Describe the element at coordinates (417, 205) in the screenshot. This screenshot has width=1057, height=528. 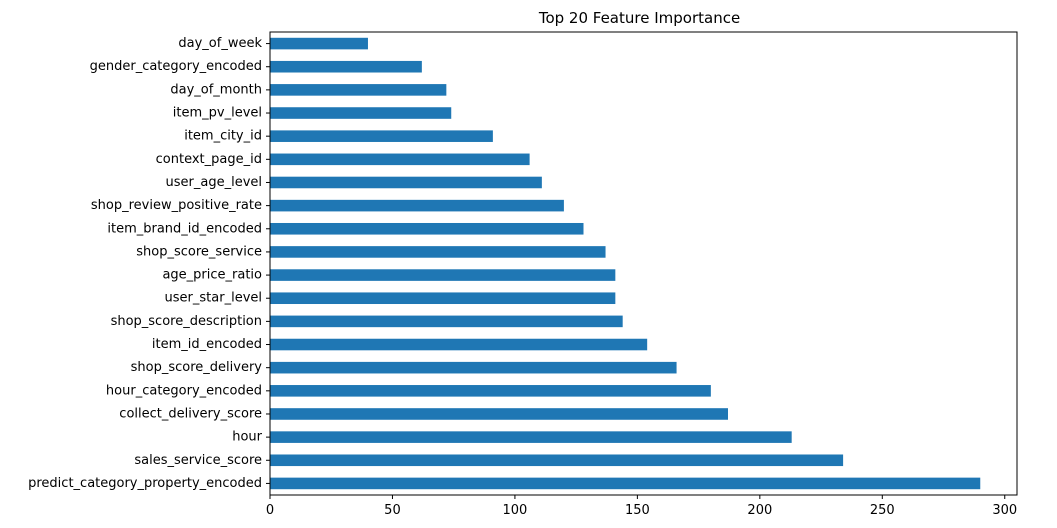
I see `bar-shop_review_positive_rate` at that location.